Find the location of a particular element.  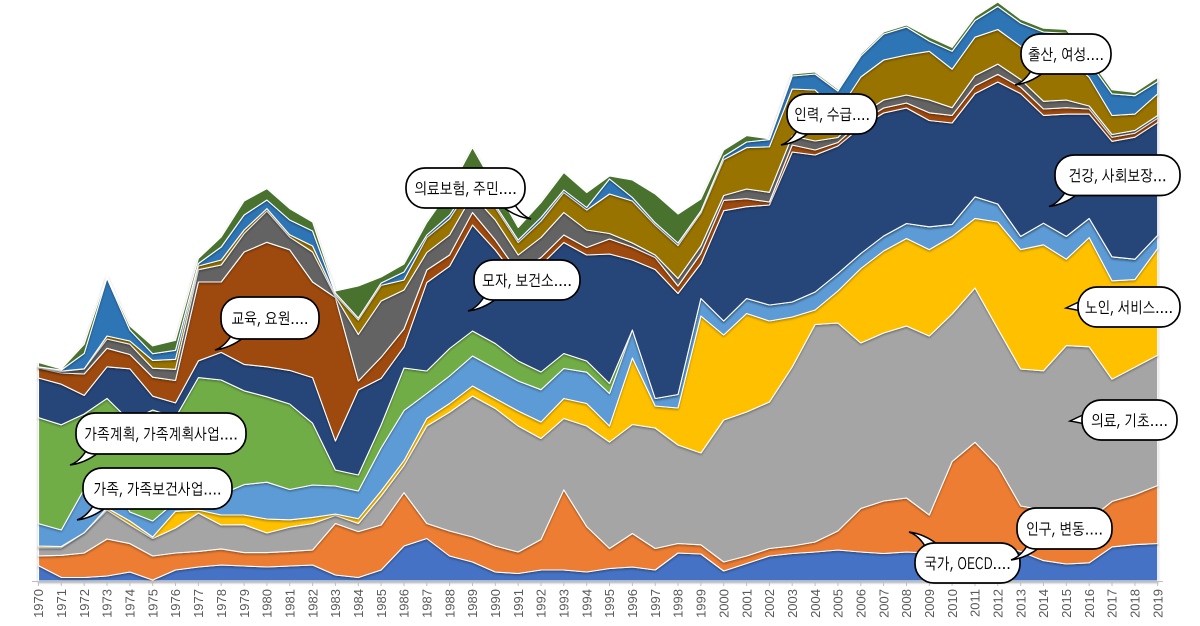

svg-text: 1975 is located at coordinates (152, 603).